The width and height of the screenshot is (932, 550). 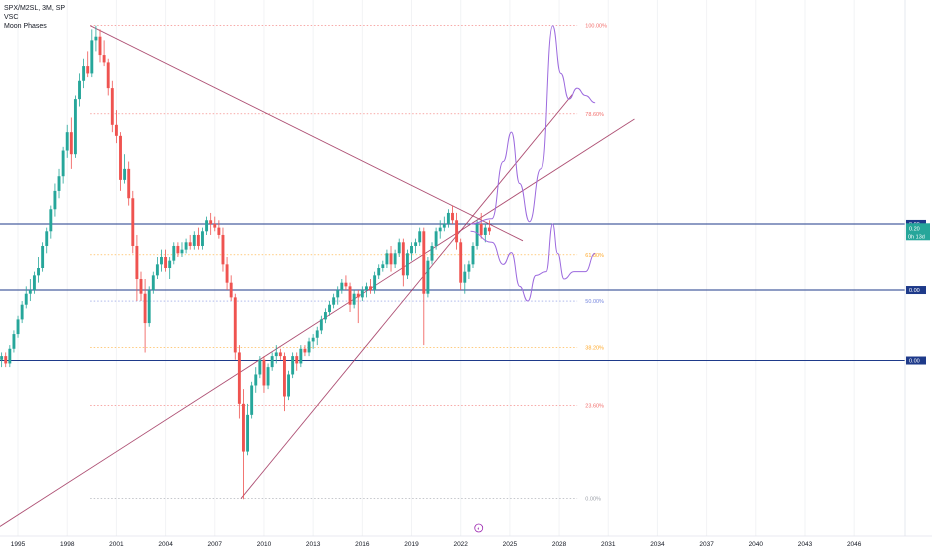 I want to click on fib-level-label: 61.80%, so click(x=594, y=256).